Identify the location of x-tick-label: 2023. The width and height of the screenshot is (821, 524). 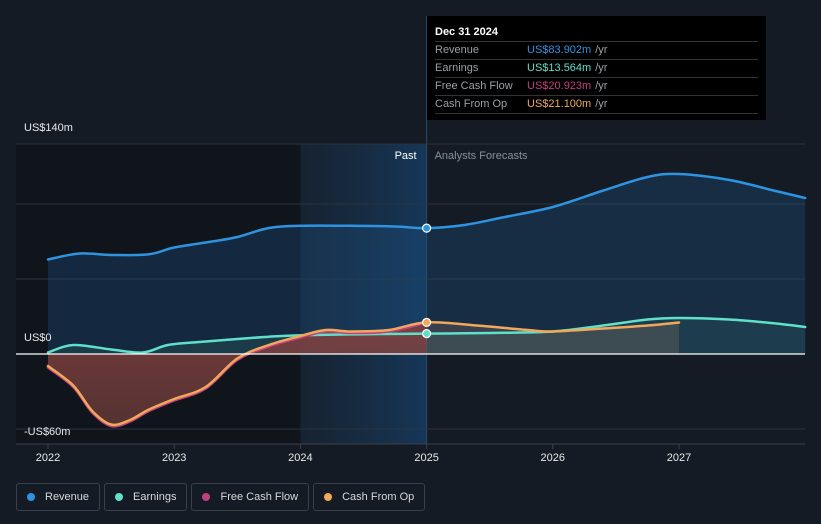
(174, 458).